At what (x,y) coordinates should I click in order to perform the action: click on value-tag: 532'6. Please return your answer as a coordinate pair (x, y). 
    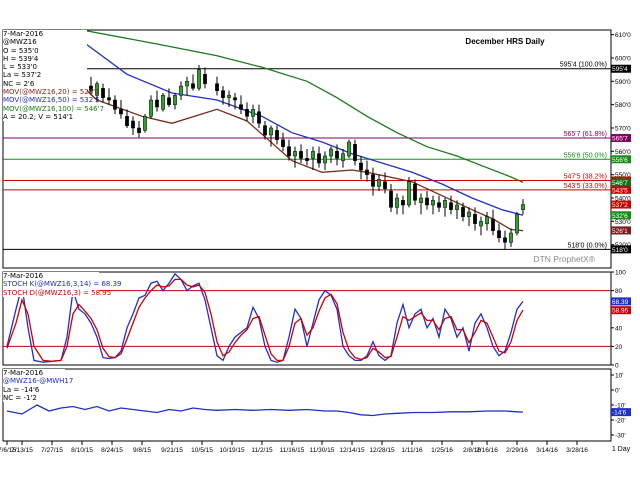
    Looking at the image, I should click on (620, 216).